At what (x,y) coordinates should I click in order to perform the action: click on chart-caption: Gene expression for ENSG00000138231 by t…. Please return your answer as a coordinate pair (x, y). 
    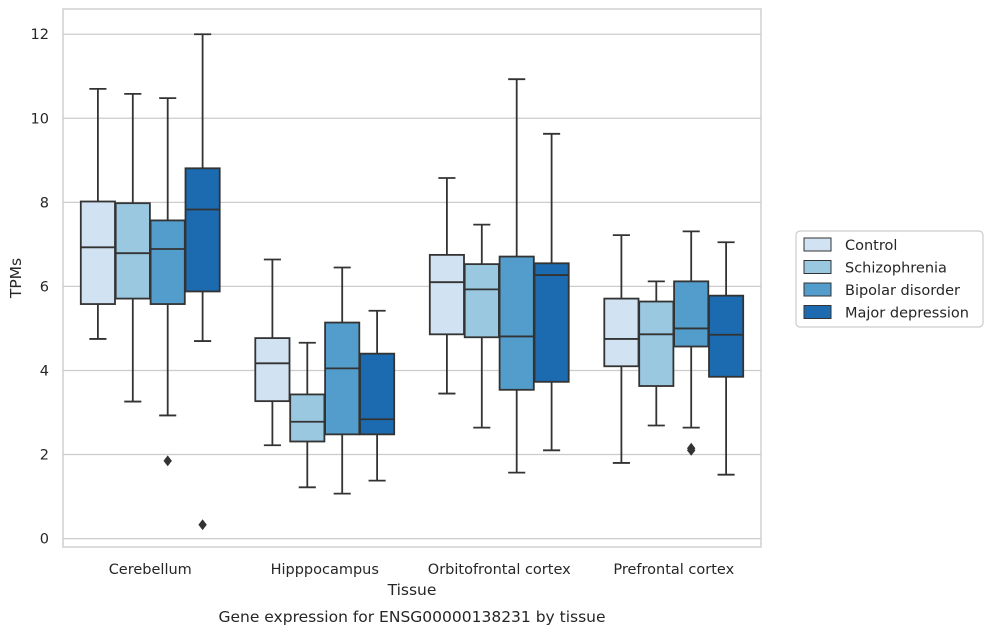
    Looking at the image, I should click on (411, 617).